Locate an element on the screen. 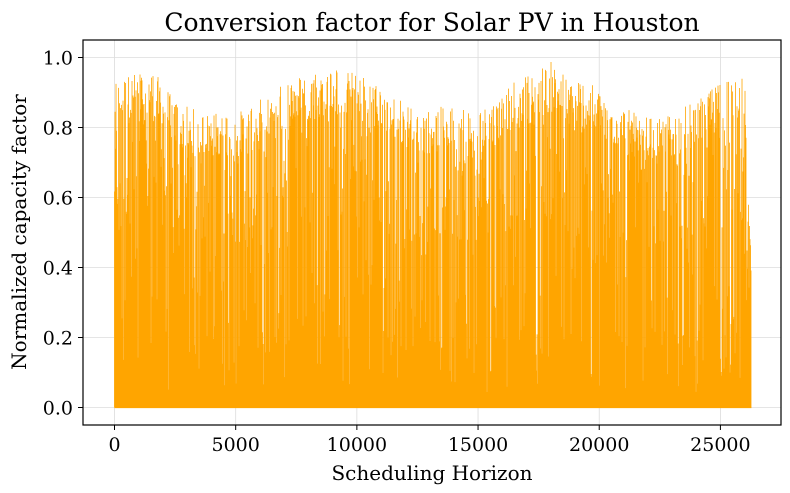  x-tick-label: 5000 is located at coordinates (236, 445).